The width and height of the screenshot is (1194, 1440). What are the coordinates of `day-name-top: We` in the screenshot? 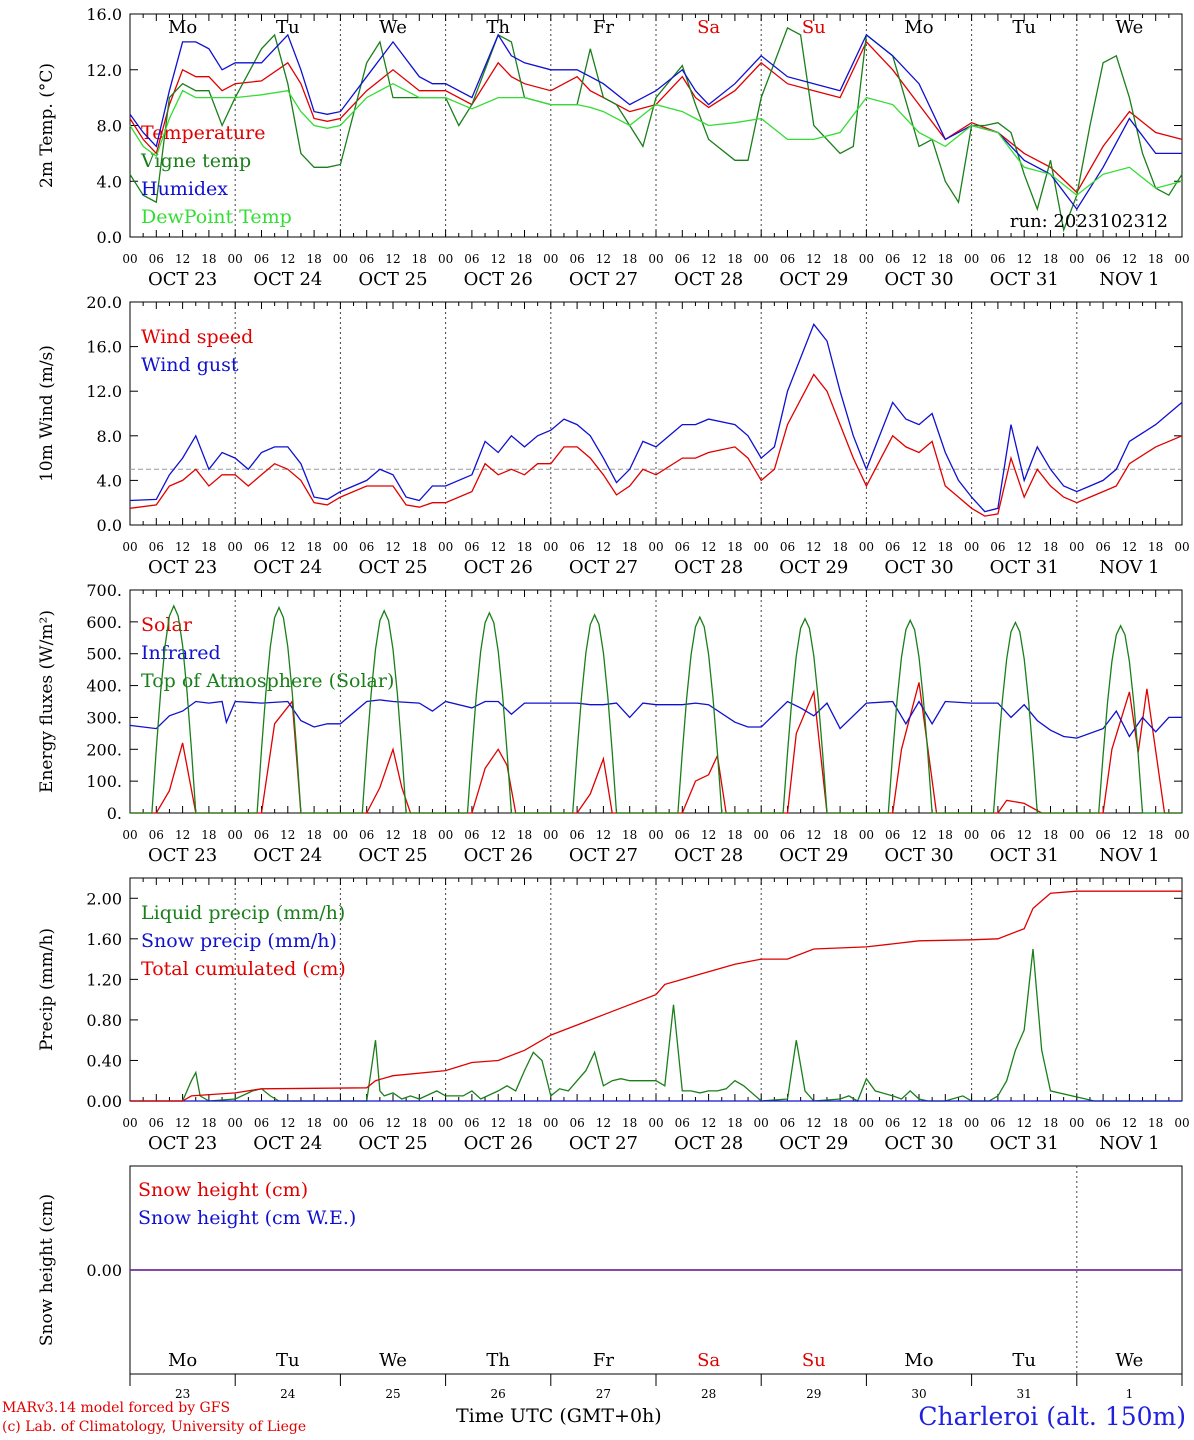 It's located at (1130, 27).